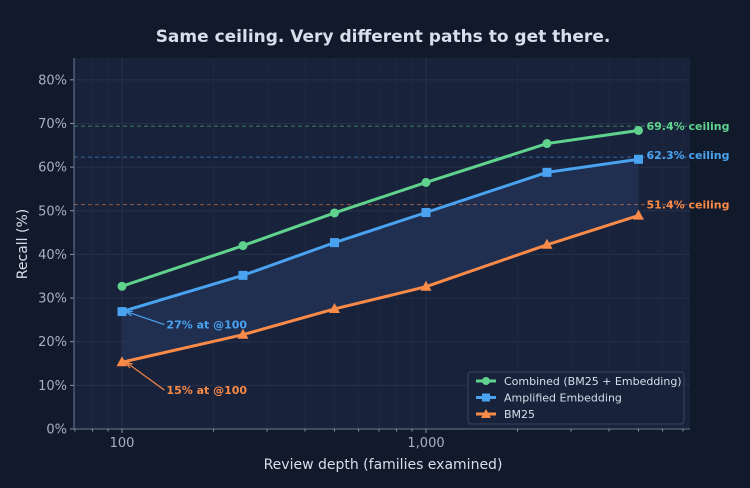  I want to click on ceiling-label: 62.3% ceiling, so click(687, 155).